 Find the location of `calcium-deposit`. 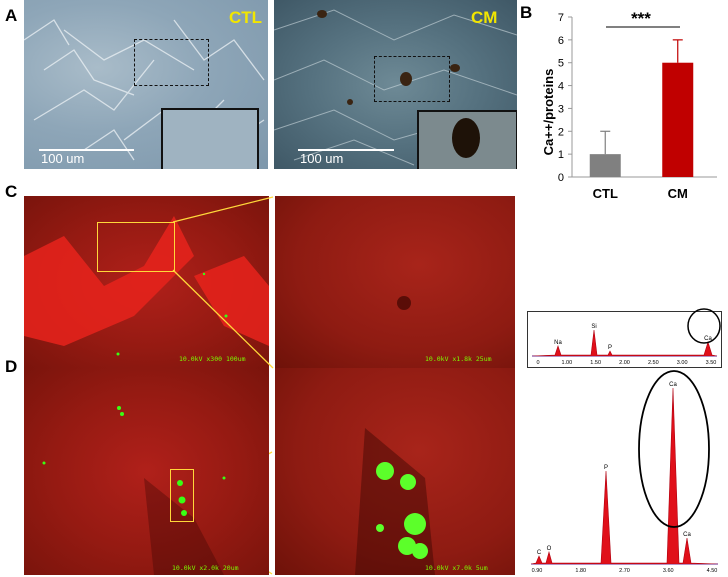

calcium-deposit is located at coordinates (466, 138).